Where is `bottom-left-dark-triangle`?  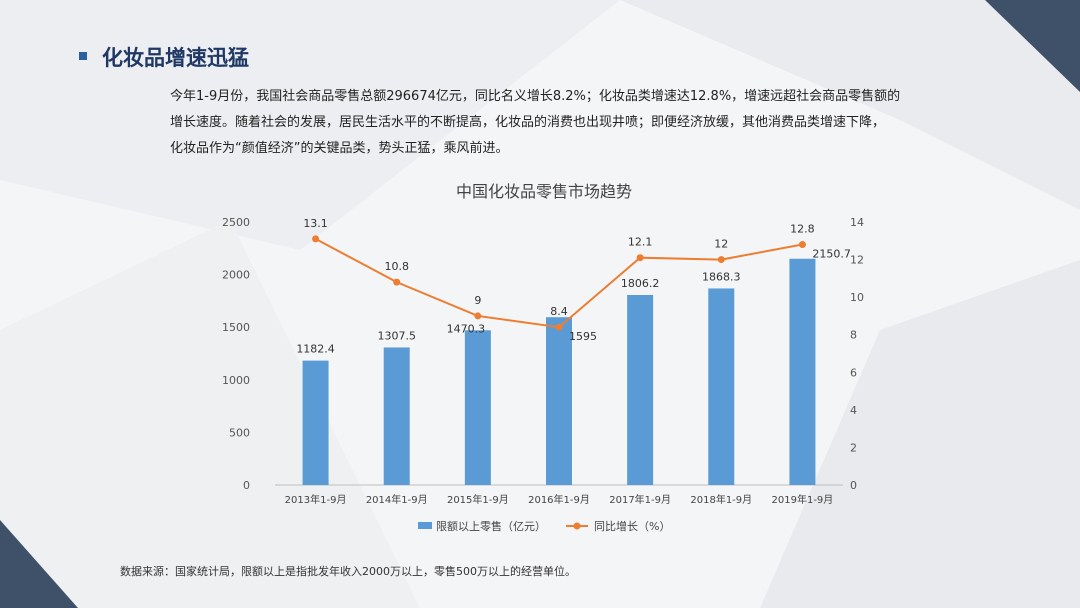
bottom-left-dark-triangle is located at coordinates (39, 564).